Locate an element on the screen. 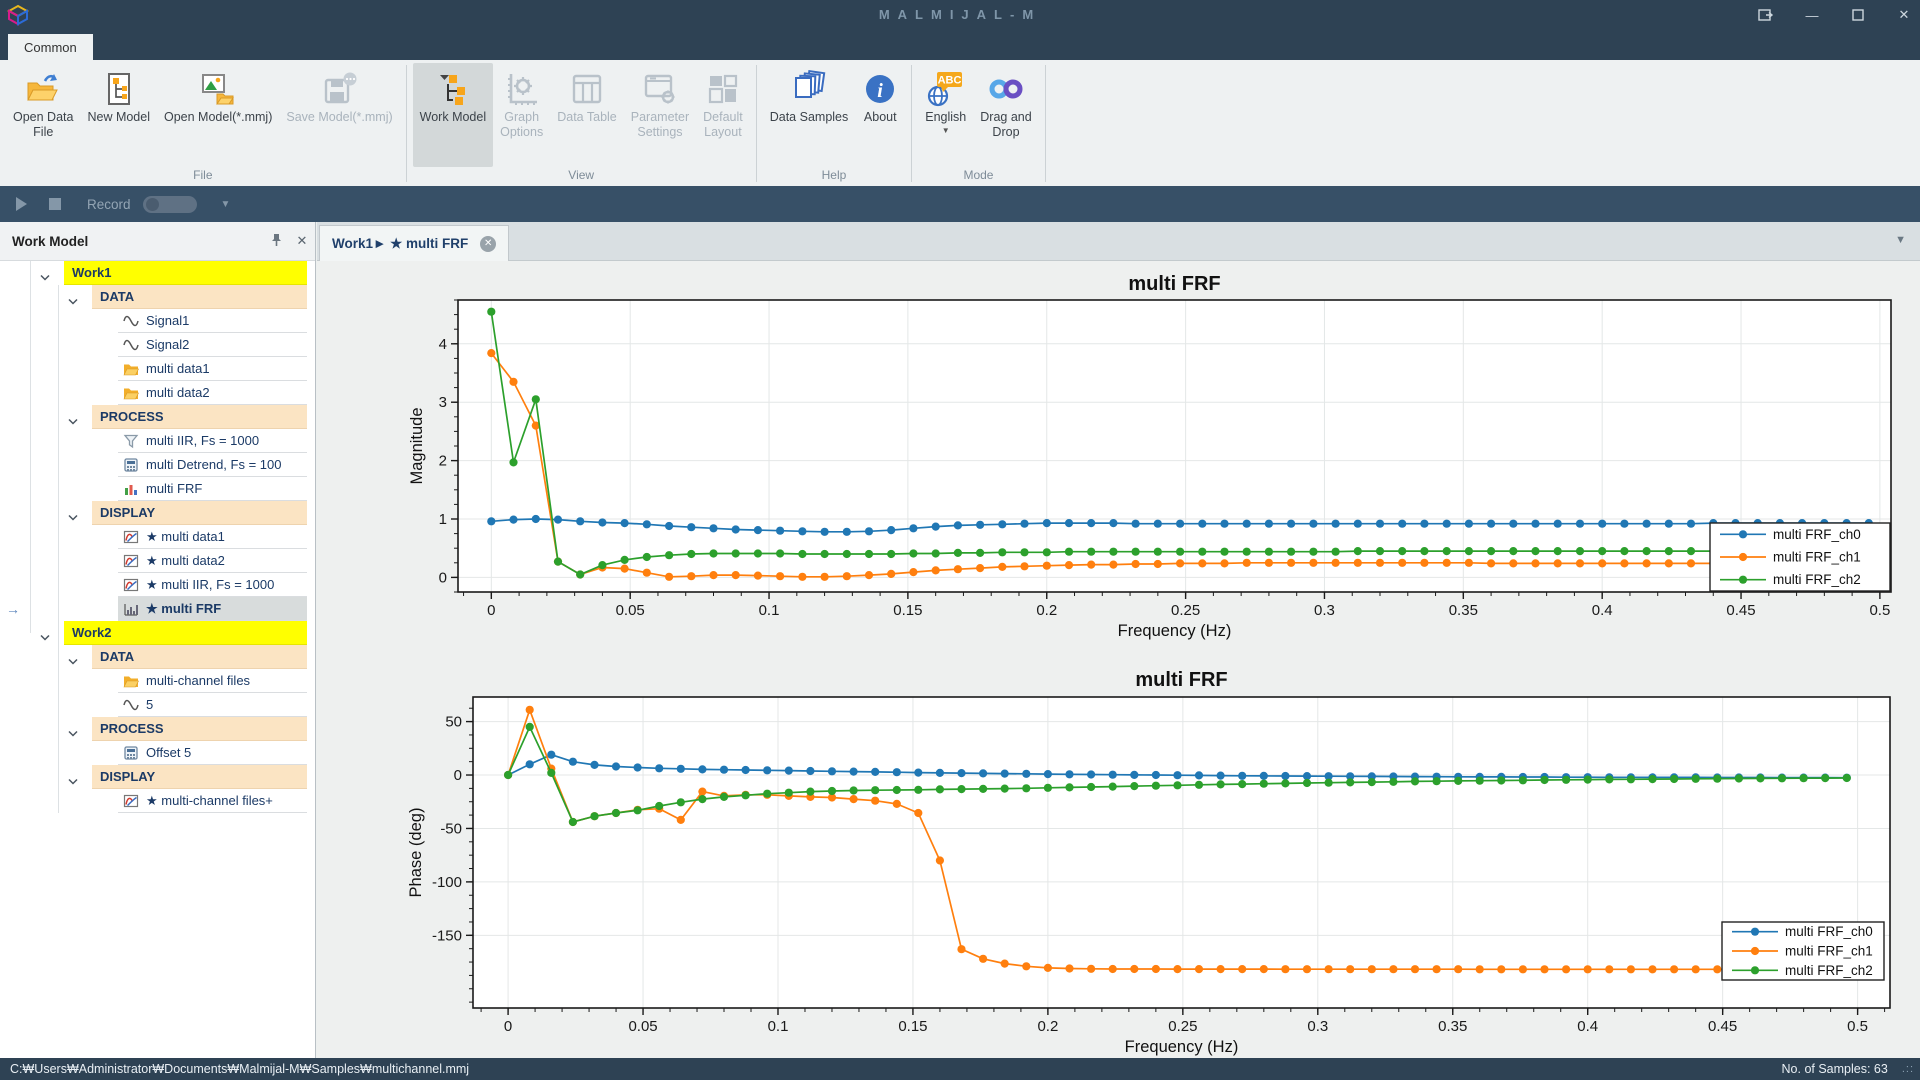 The width and height of the screenshot is (1920, 1080). group-separator is located at coordinates (406, 123).